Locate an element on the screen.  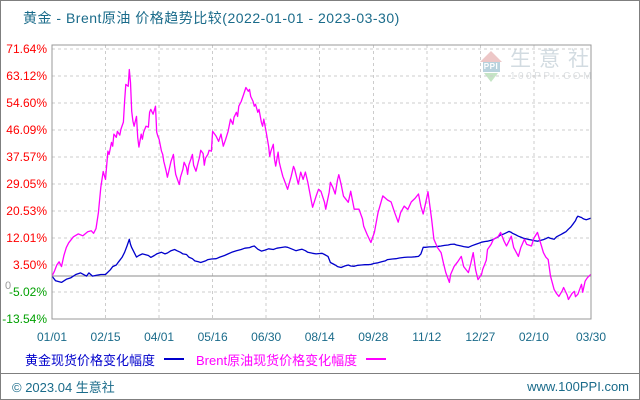
legend-label-gold: 黄金现货价格变化幅度 is located at coordinates (90, 360).